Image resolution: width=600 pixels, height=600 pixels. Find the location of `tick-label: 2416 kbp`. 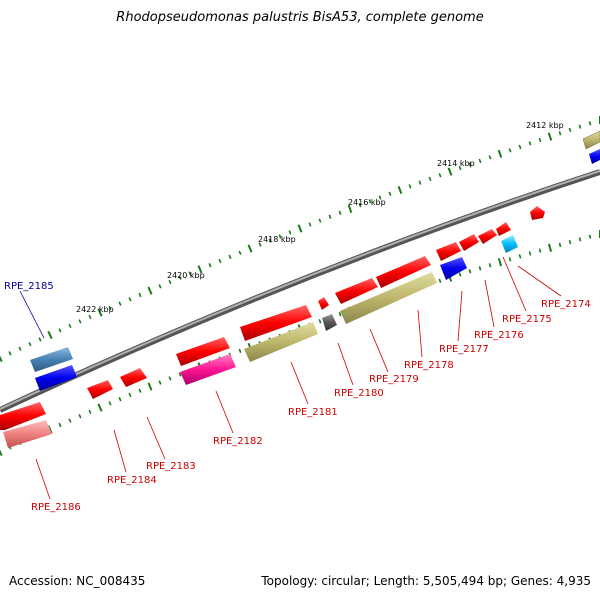

tick-label: 2416 kbp is located at coordinates (367, 202).